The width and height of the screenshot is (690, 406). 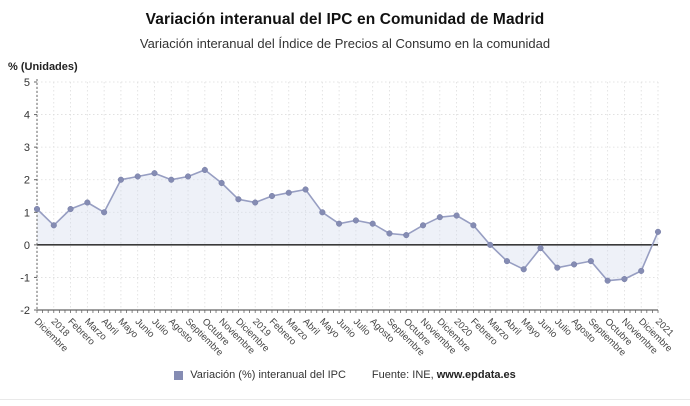 I want to click on svg-text: -1, so click(x=25, y=278).